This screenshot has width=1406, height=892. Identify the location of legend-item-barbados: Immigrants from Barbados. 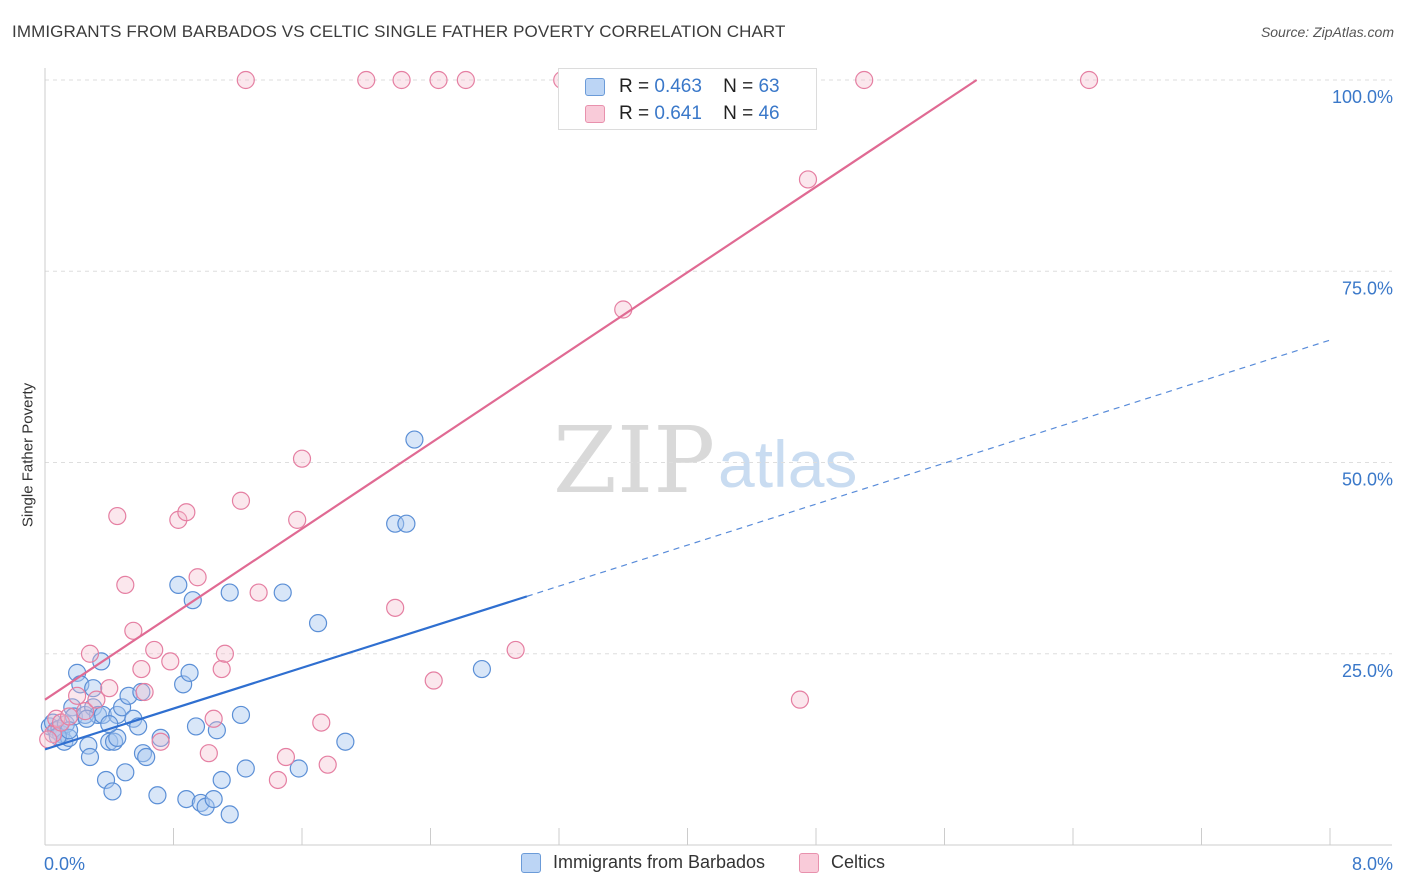
(643, 862).